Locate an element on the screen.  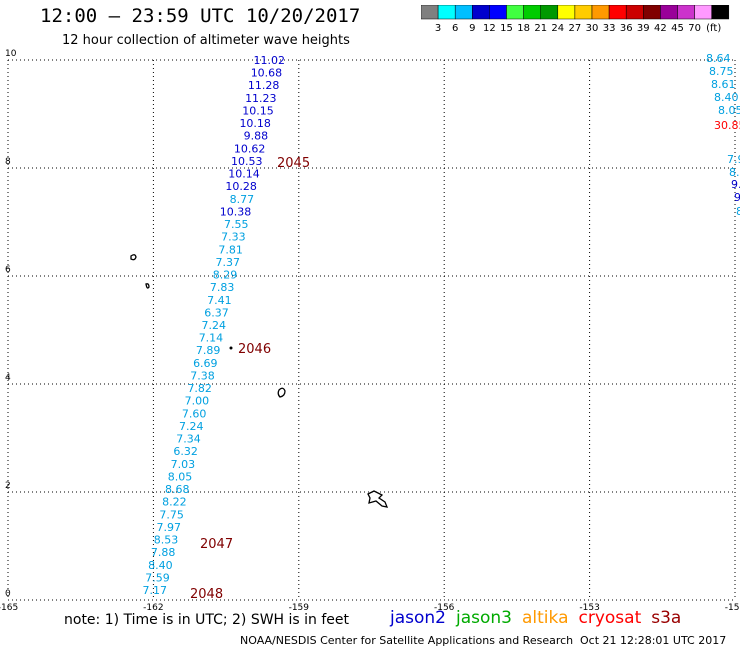
y-tick-label: 2 is located at coordinates (8, 486).